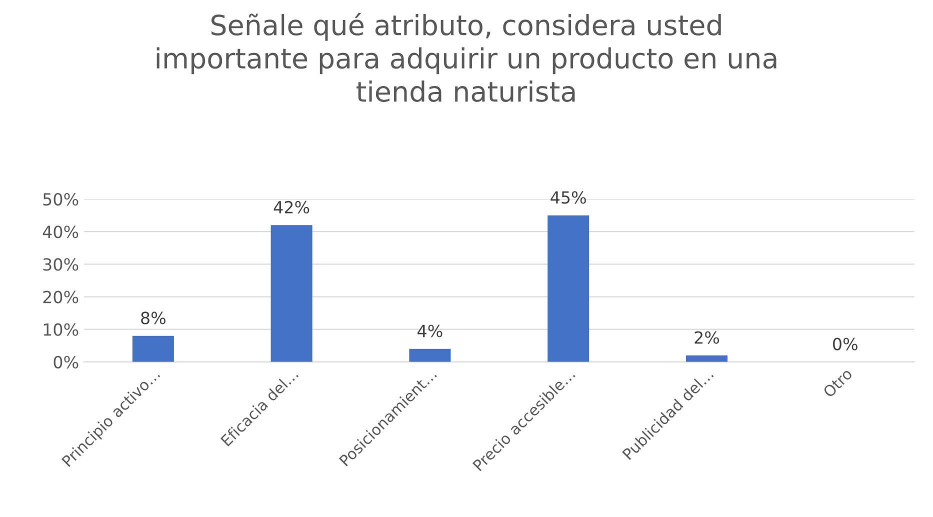  I want to click on data-label: 0%, so click(845, 344).